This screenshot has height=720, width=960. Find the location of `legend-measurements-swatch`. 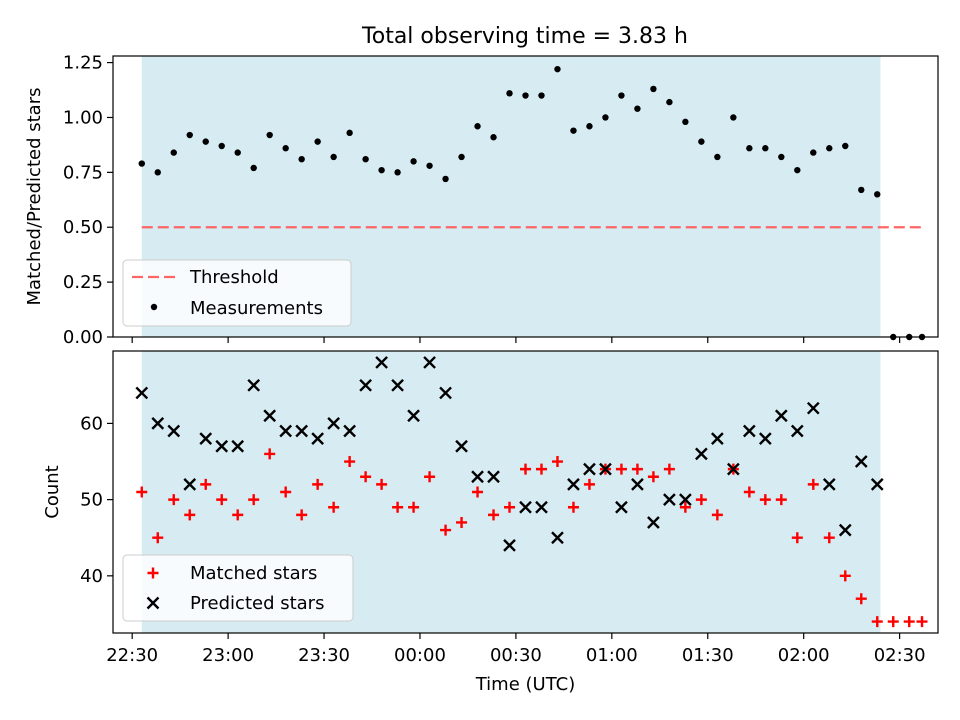

legend-measurements-swatch is located at coordinates (154, 307).